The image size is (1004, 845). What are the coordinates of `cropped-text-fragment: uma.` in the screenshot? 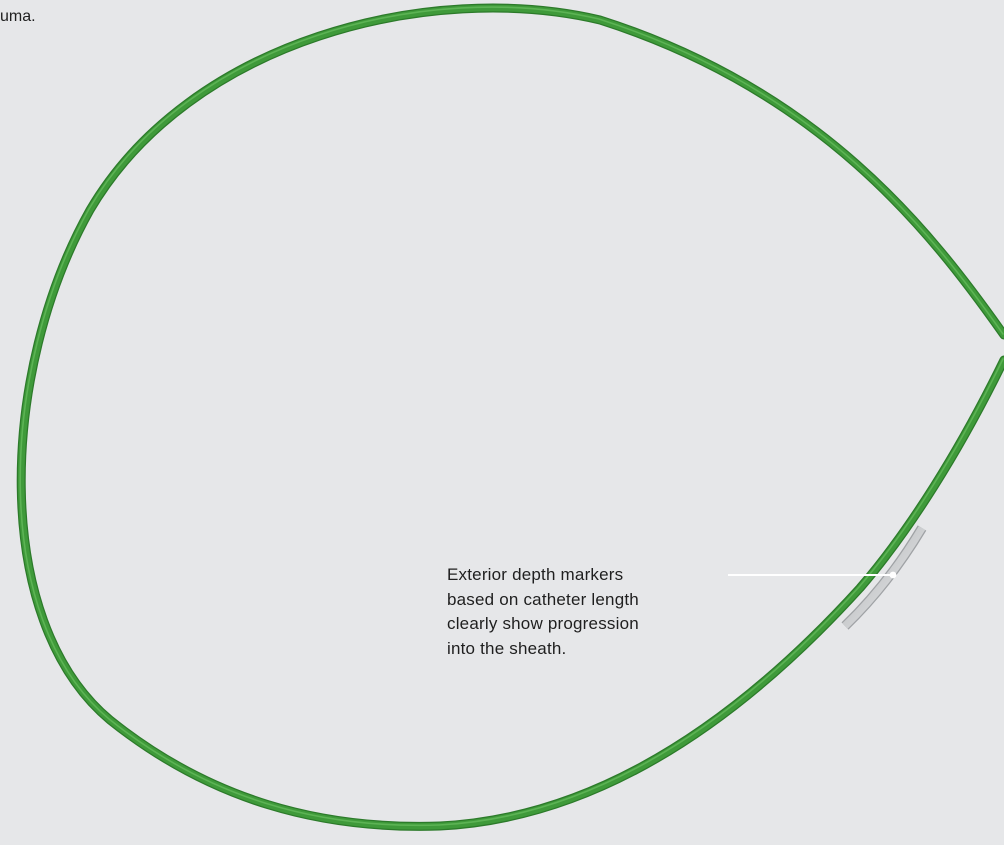 It's located at (18, 16).